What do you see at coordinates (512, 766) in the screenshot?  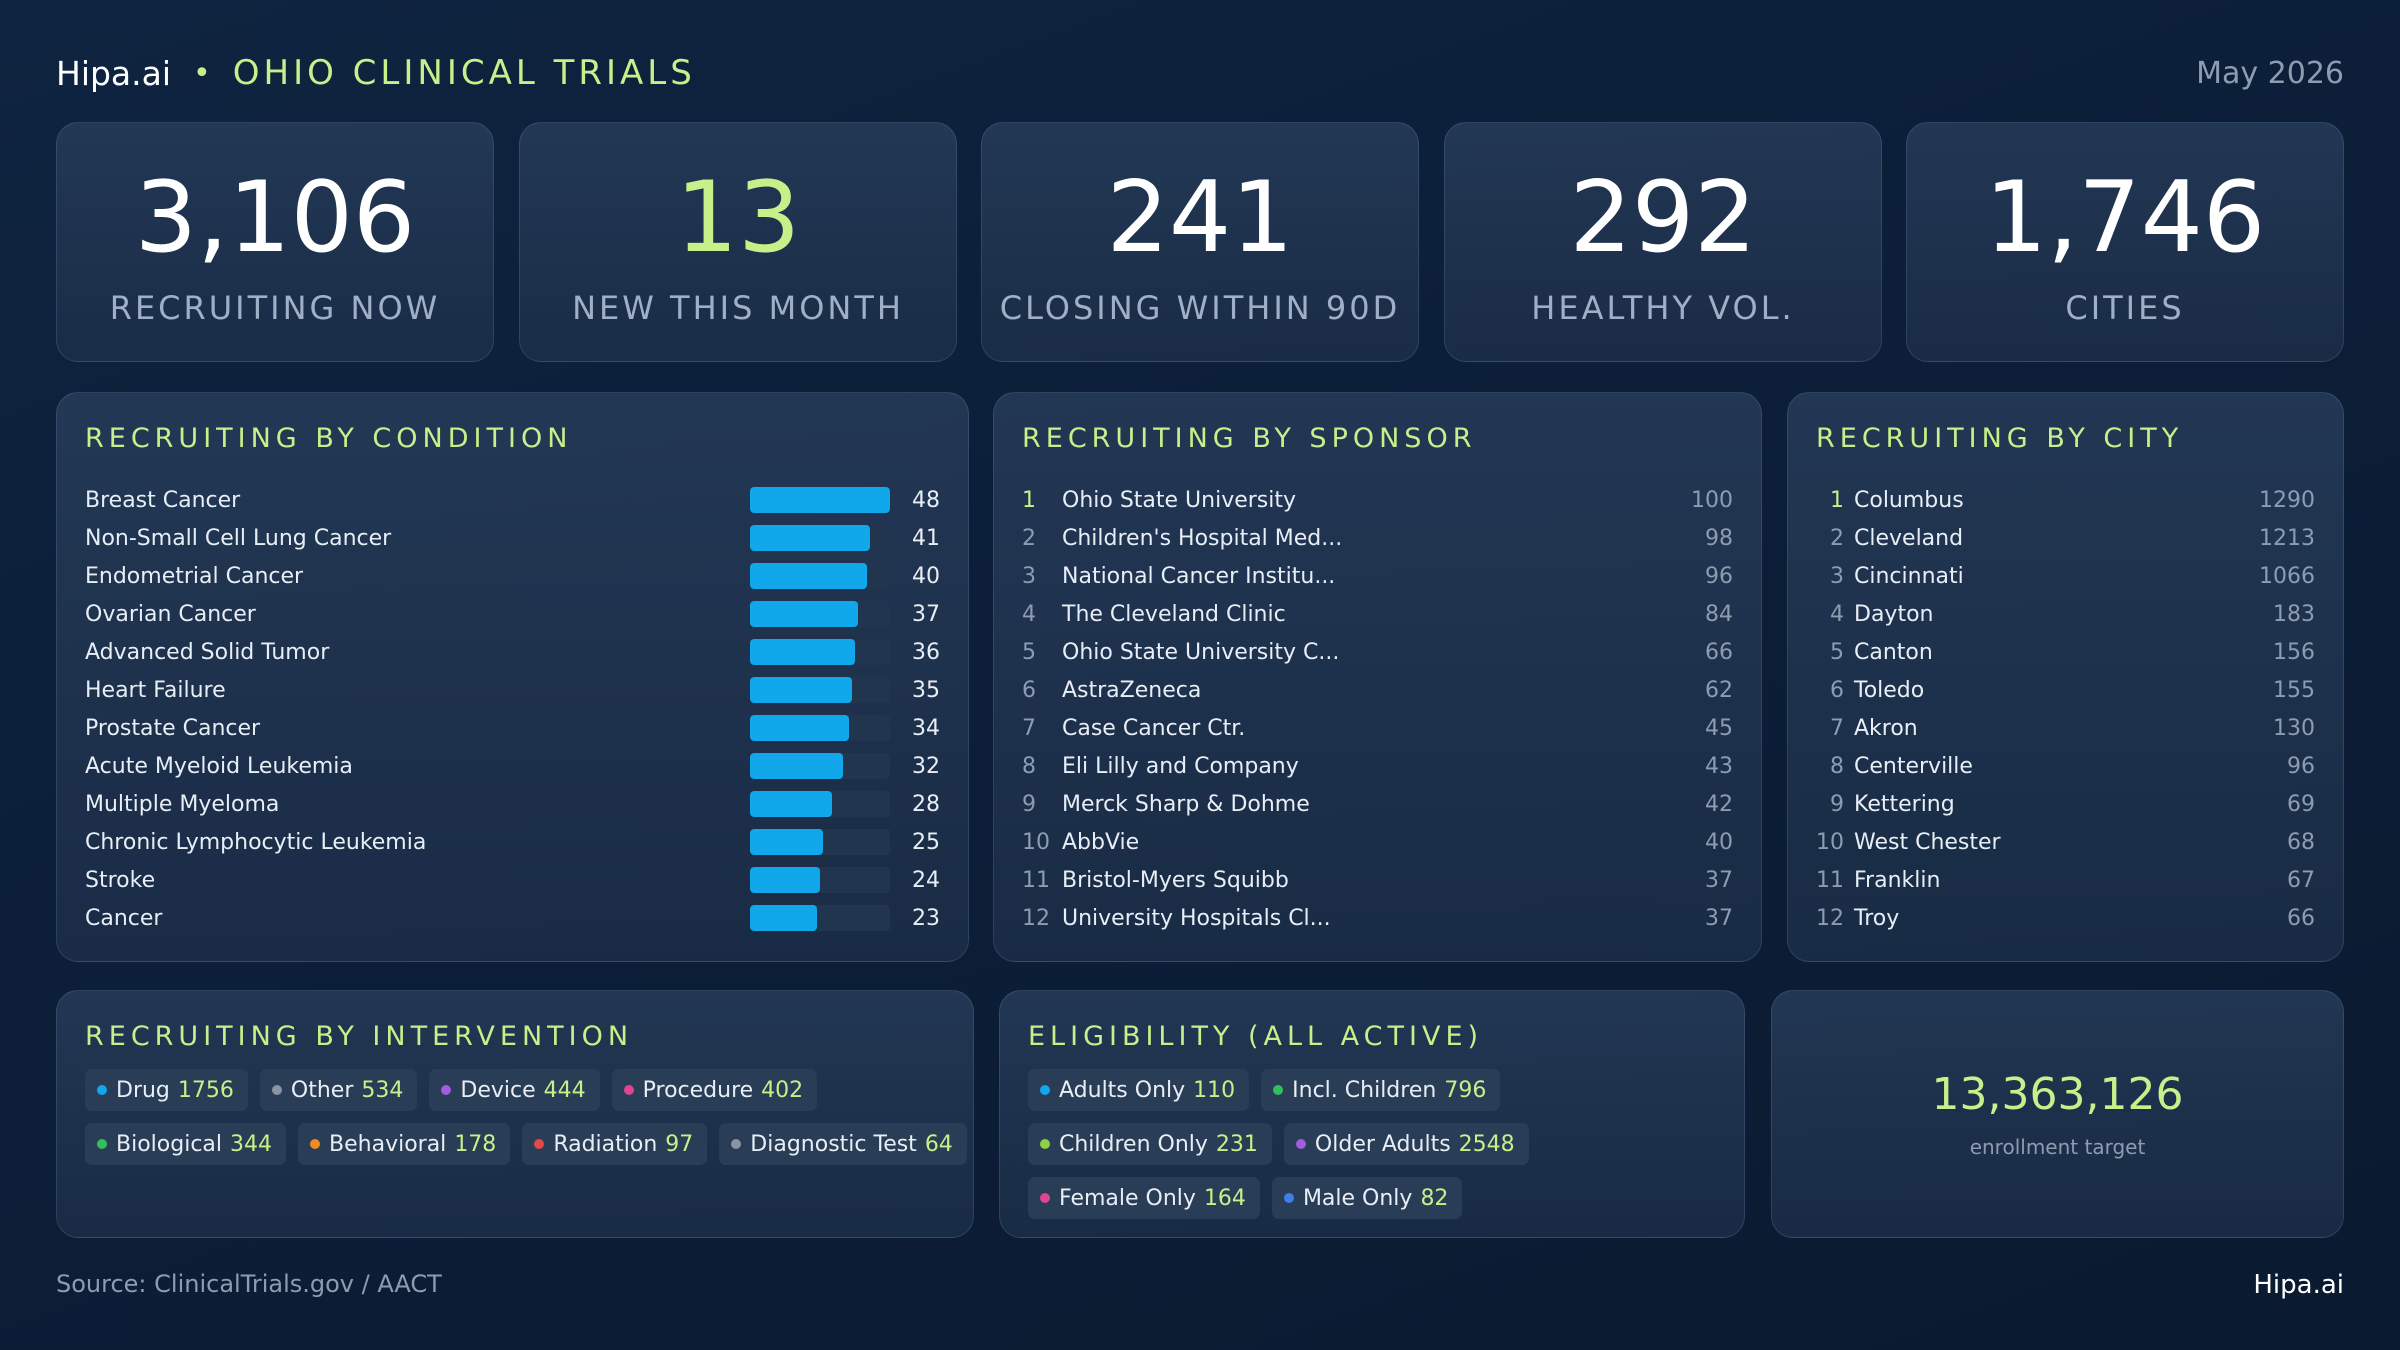 I see `condition-row: Acute Myeloid Leukemia 32` at bounding box center [512, 766].